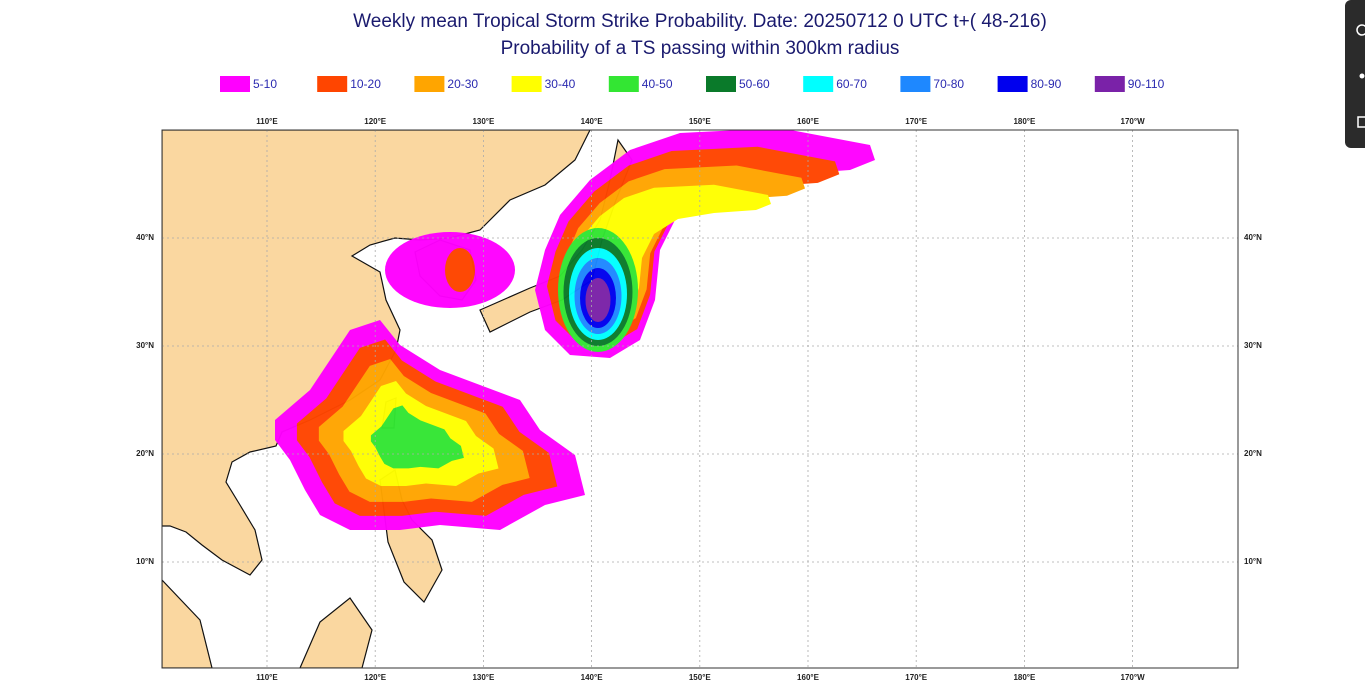 The width and height of the screenshot is (1365, 688). I want to click on lon-label-top: 170°W, so click(1133, 121).